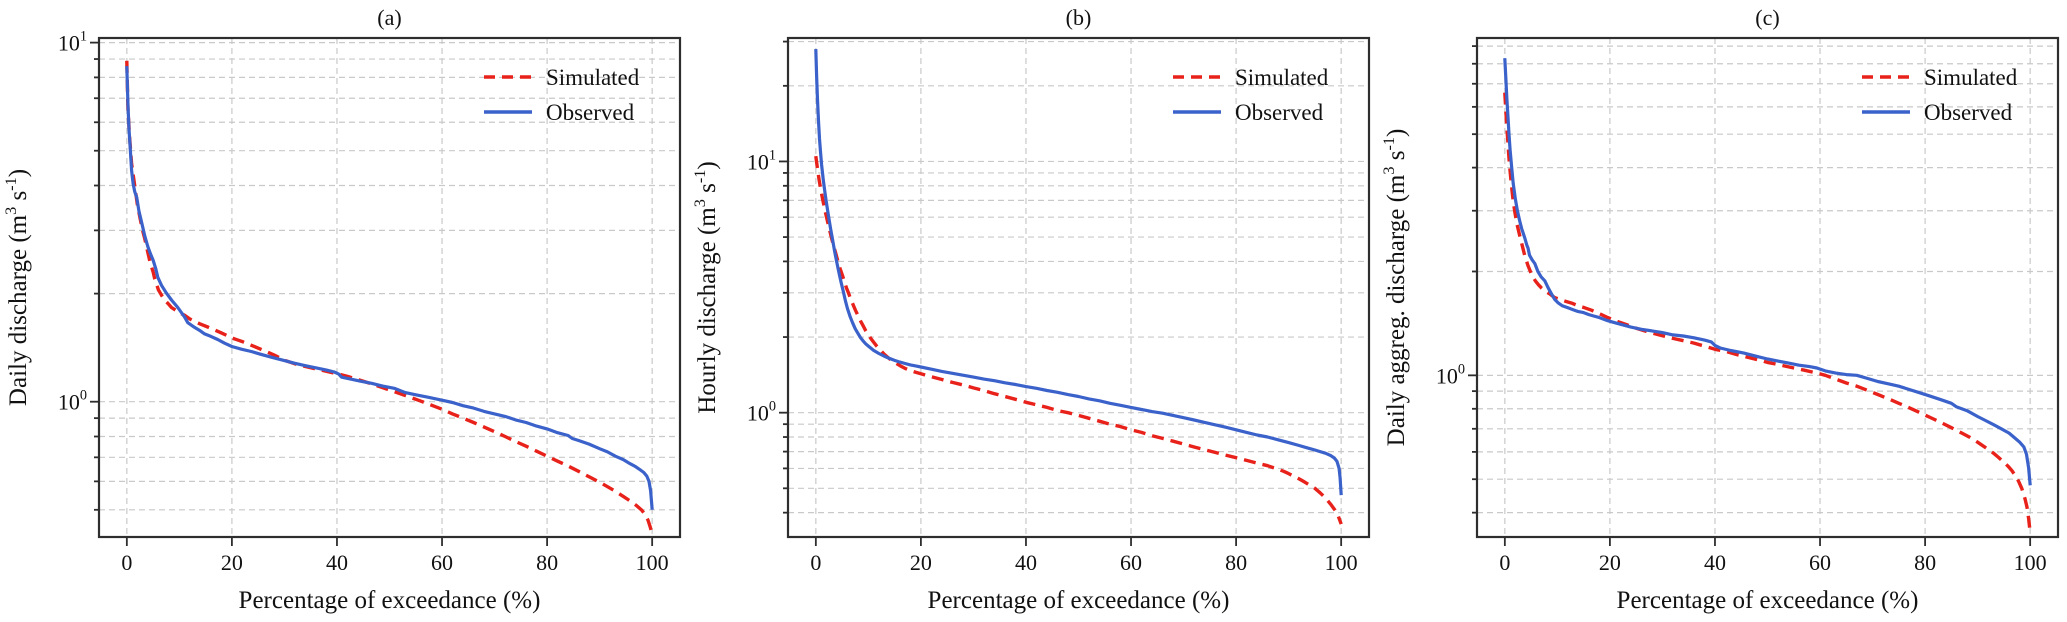 This screenshot has height=622, width=2067. I want to click on y-tick-labels: 100, so click(1450, 374).